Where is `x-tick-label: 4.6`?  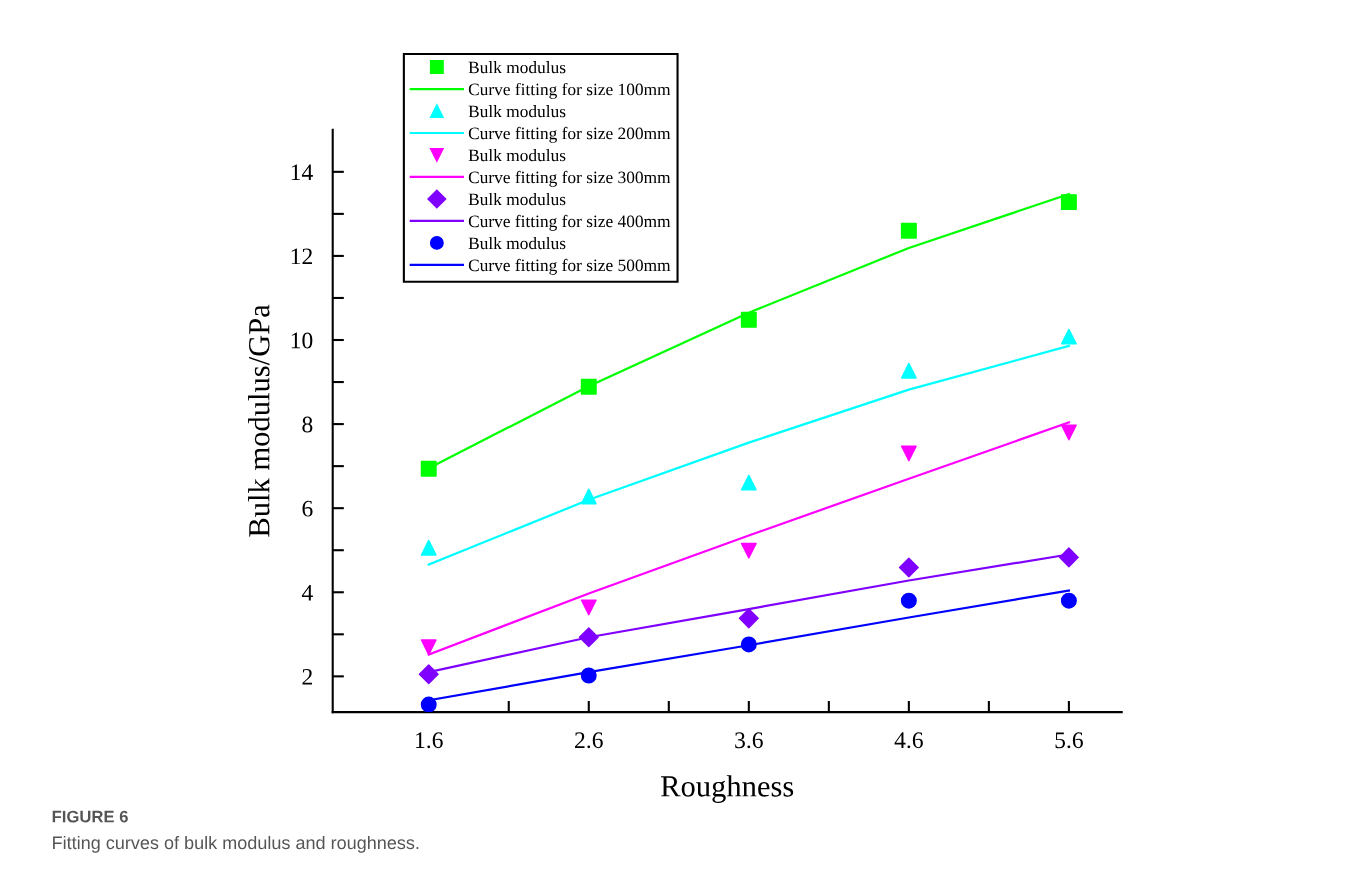 x-tick-label: 4.6 is located at coordinates (908, 740).